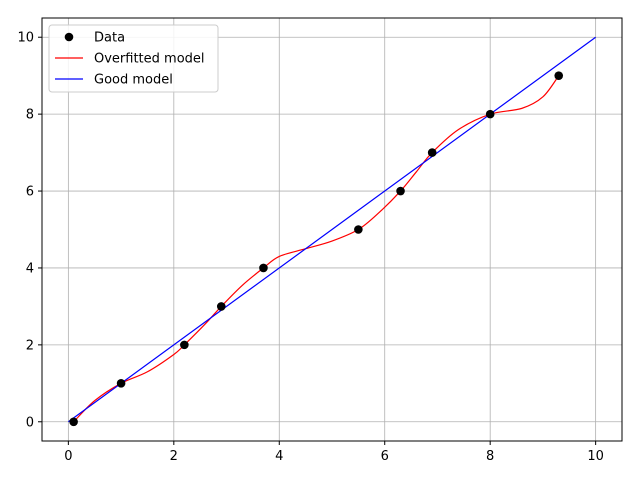 The height and width of the screenshot is (480, 640). I want to click on x-tick-label: 8, so click(490, 456).